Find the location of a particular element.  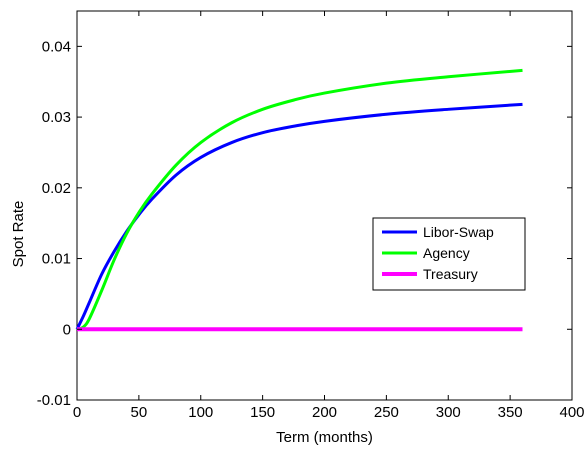

y-tick-label: 0.04 is located at coordinates (56, 46).